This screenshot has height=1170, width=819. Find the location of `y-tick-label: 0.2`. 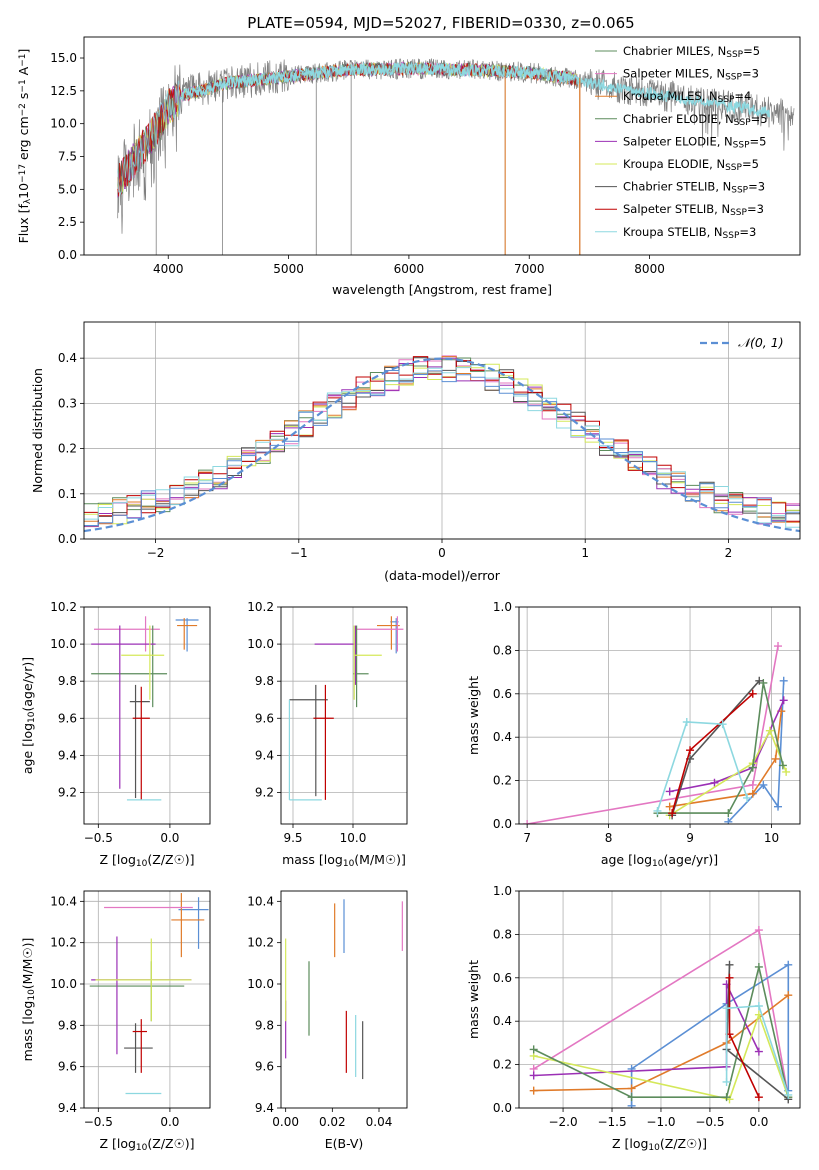

y-tick-label: 0.2 is located at coordinates (502, 1065).